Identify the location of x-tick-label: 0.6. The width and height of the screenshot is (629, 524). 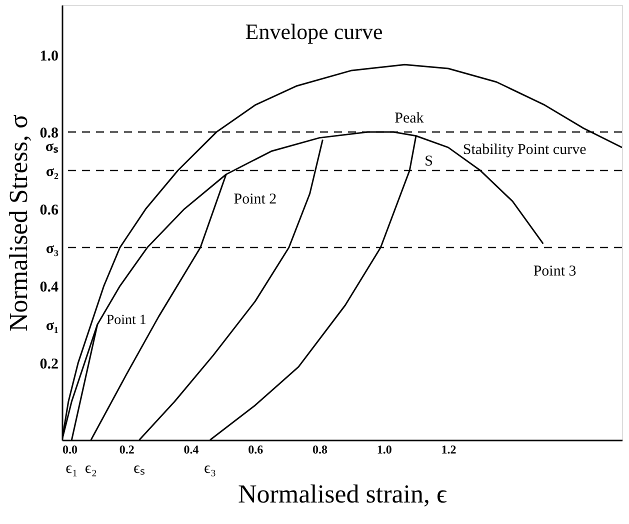
(256, 449).